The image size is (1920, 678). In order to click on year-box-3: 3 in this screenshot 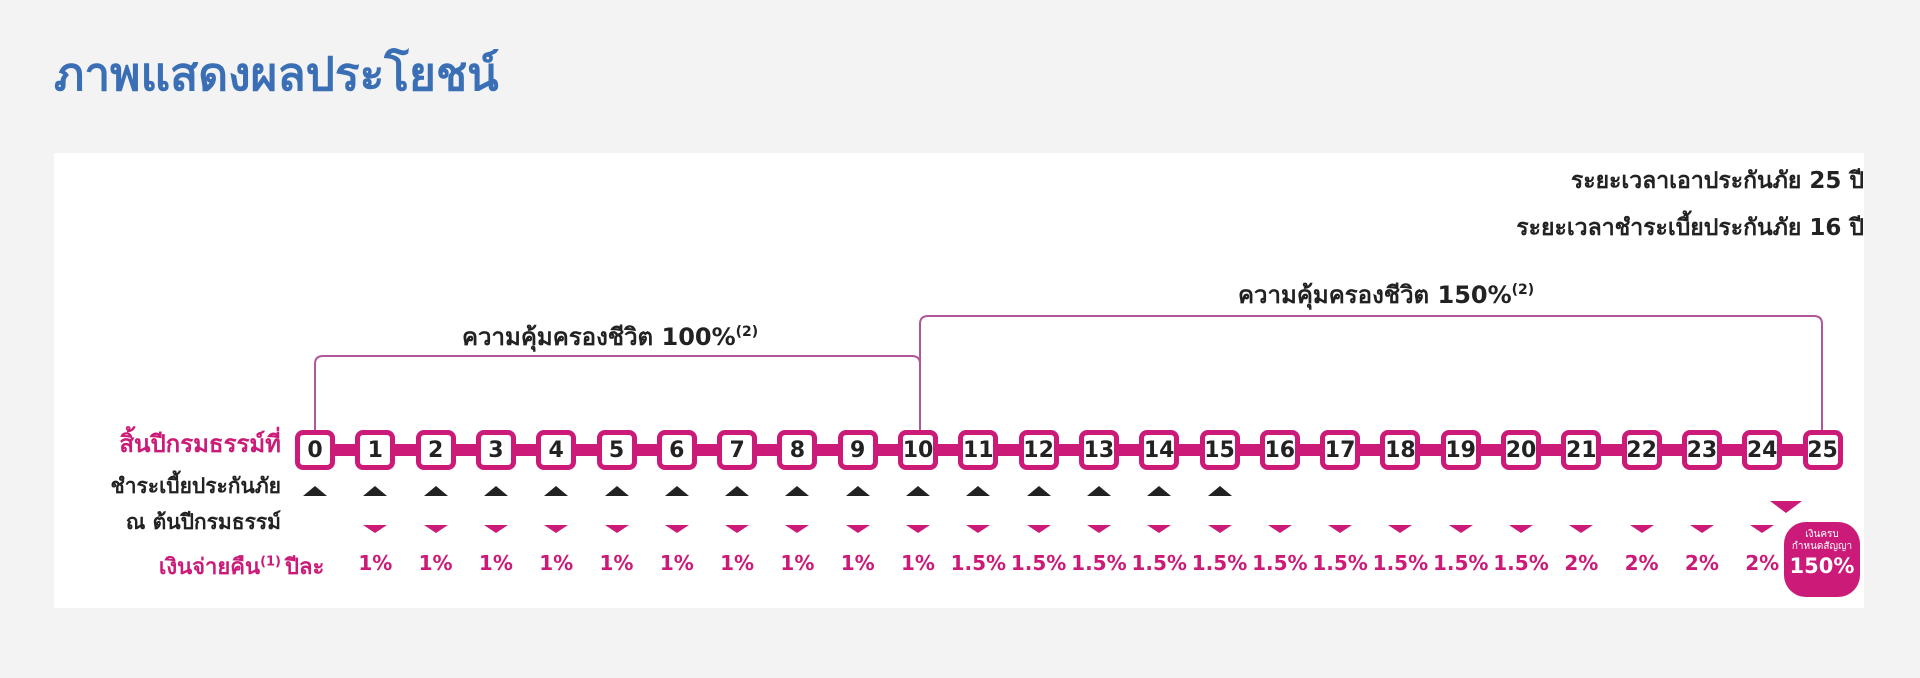, I will do `click(495, 450)`.